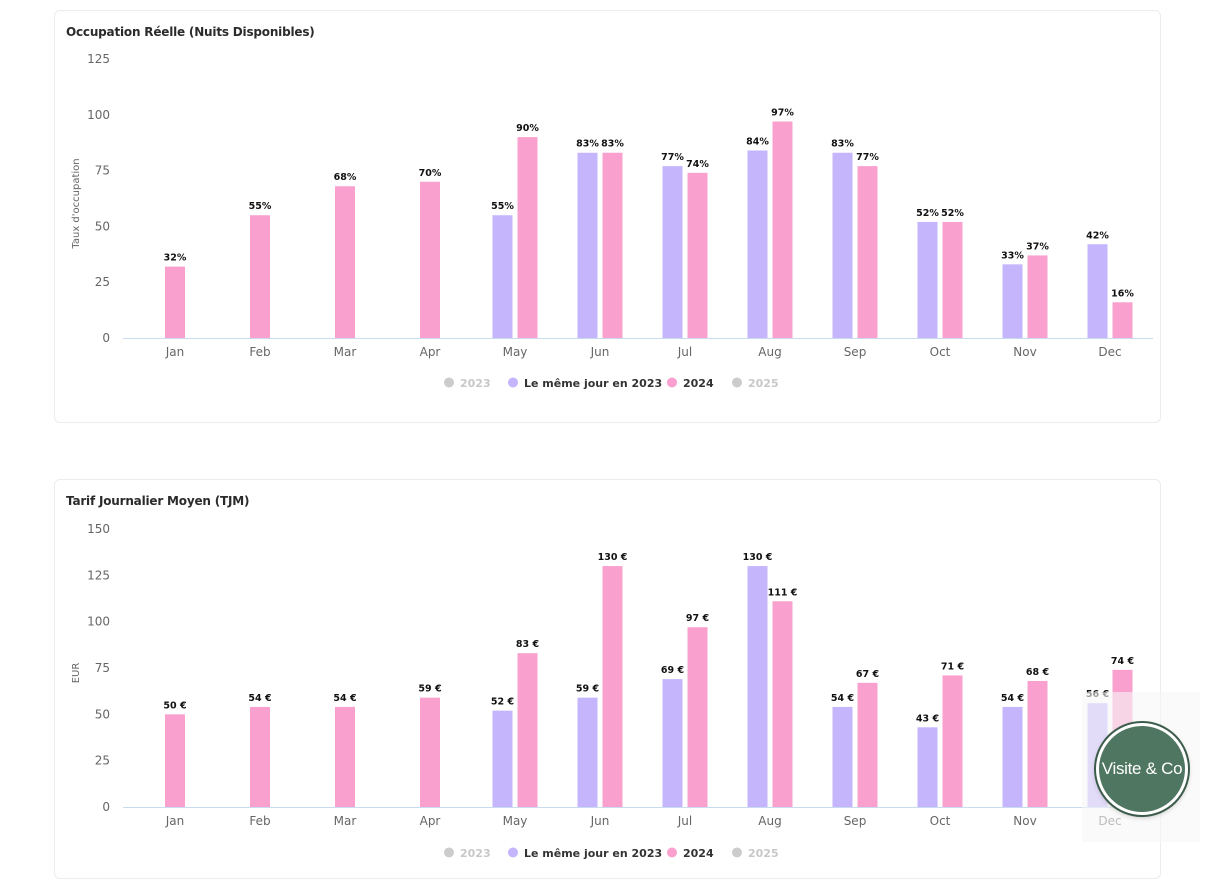  What do you see at coordinates (102, 668) in the screenshot?
I see `y-tick-label: 75` at bounding box center [102, 668].